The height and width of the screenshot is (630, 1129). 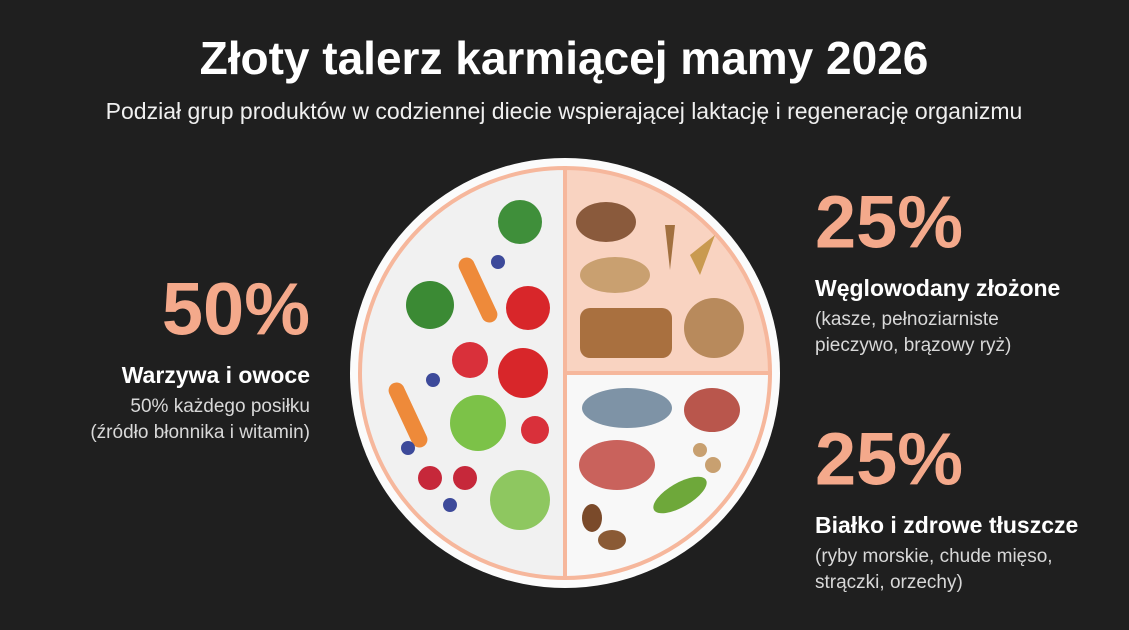 What do you see at coordinates (564, 58) in the screenshot?
I see `chart-title: Złoty talerz karmiącej mamy 2026` at bounding box center [564, 58].